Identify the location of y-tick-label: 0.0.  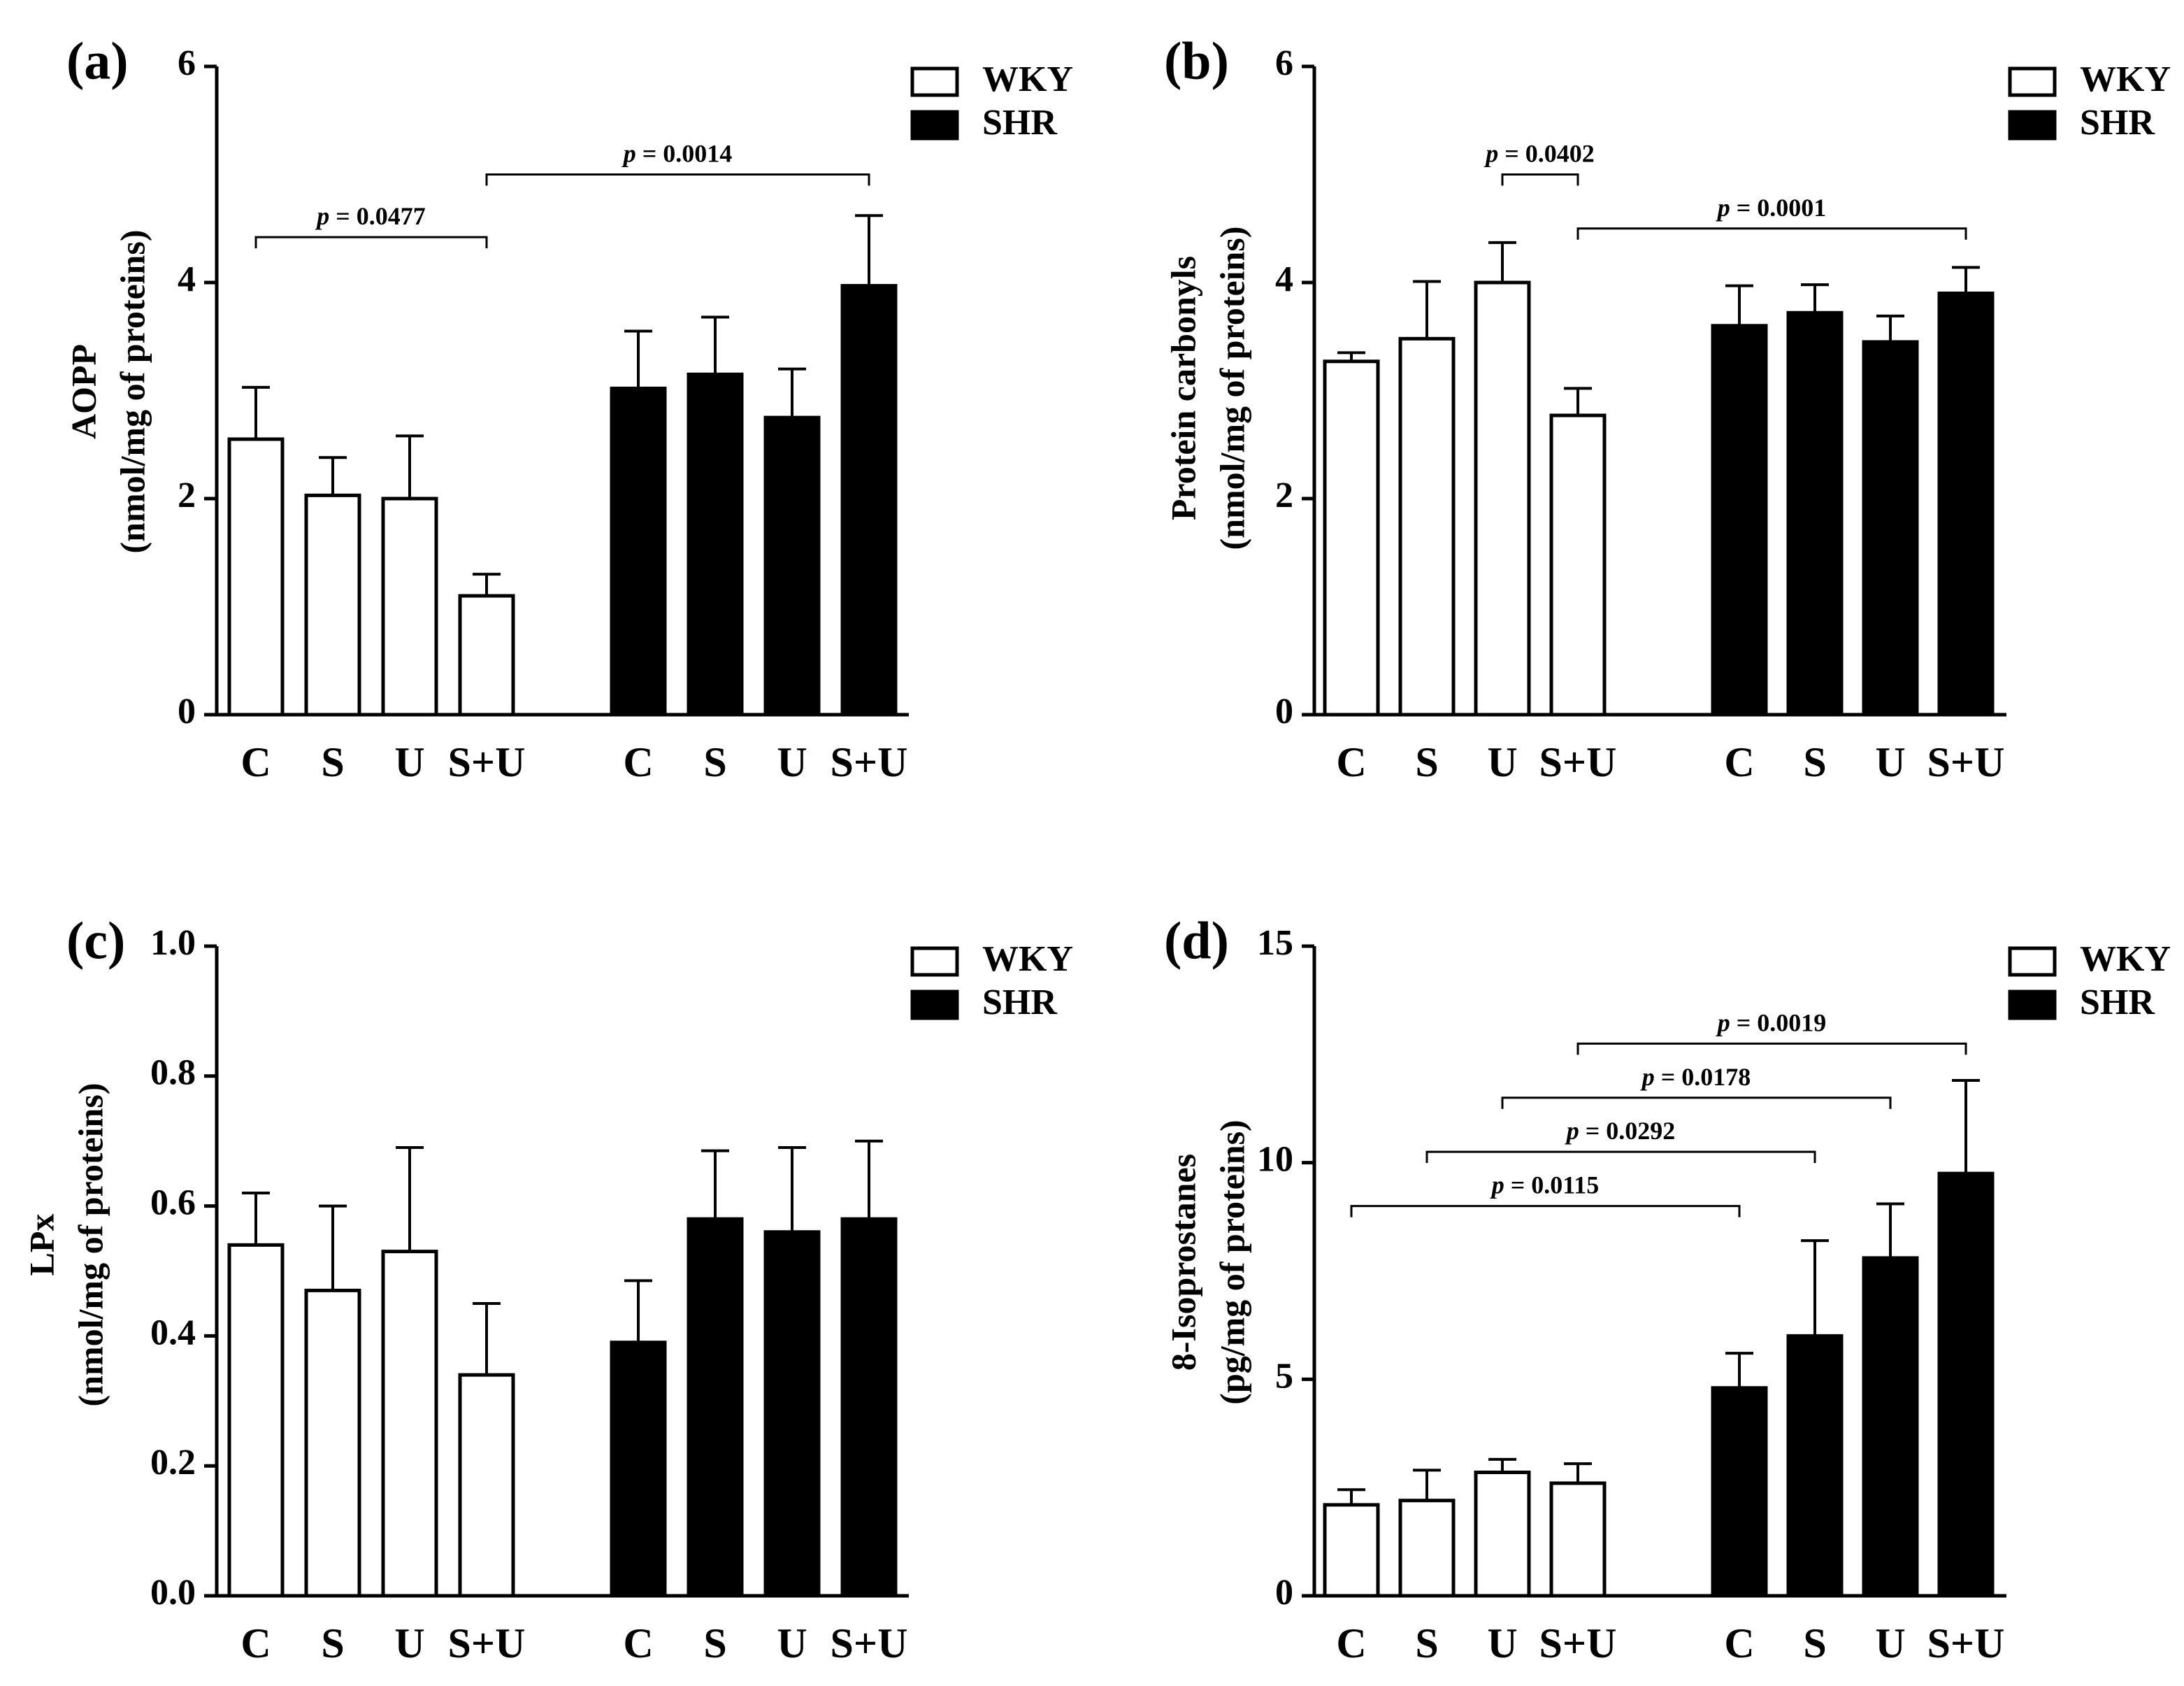
(173, 1593).